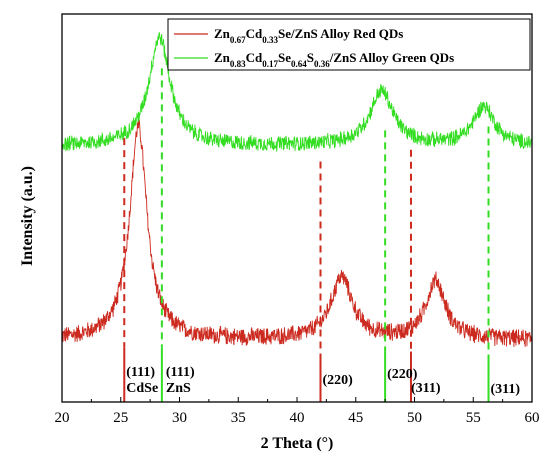 The image size is (550, 468). What do you see at coordinates (355, 418) in the screenshot?
I see `x-tick-label-45: 45` at bounding box center [355, 418].